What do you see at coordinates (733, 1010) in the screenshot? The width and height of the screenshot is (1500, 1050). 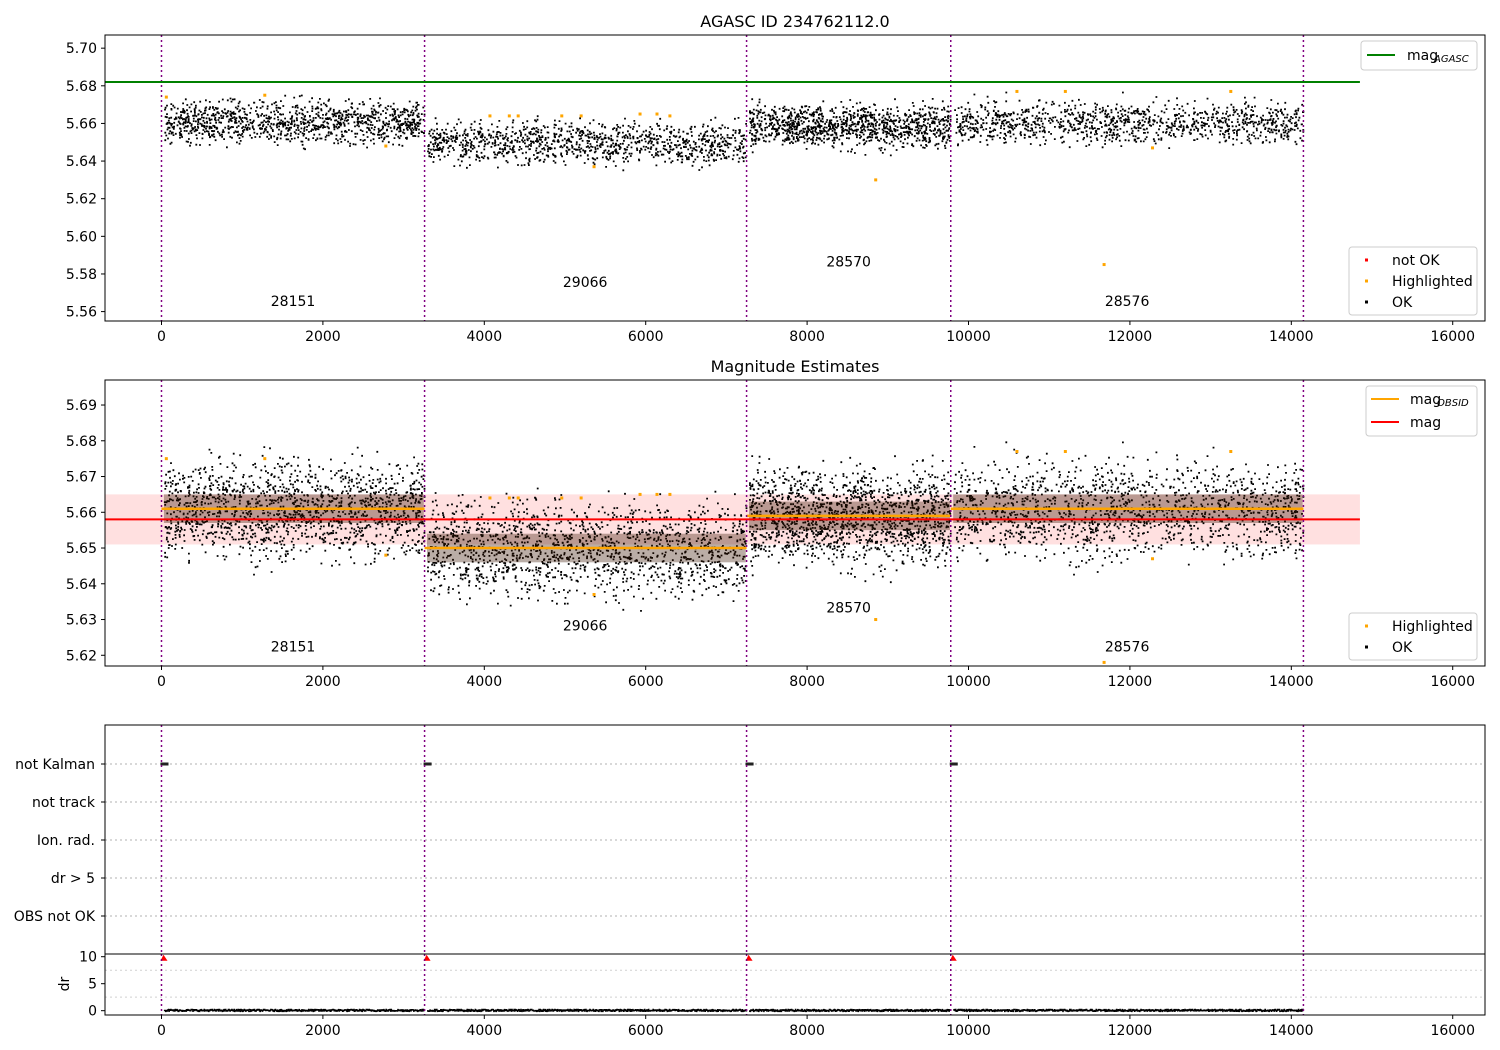 I see `dr-points` at bounding box center [733, 1010].